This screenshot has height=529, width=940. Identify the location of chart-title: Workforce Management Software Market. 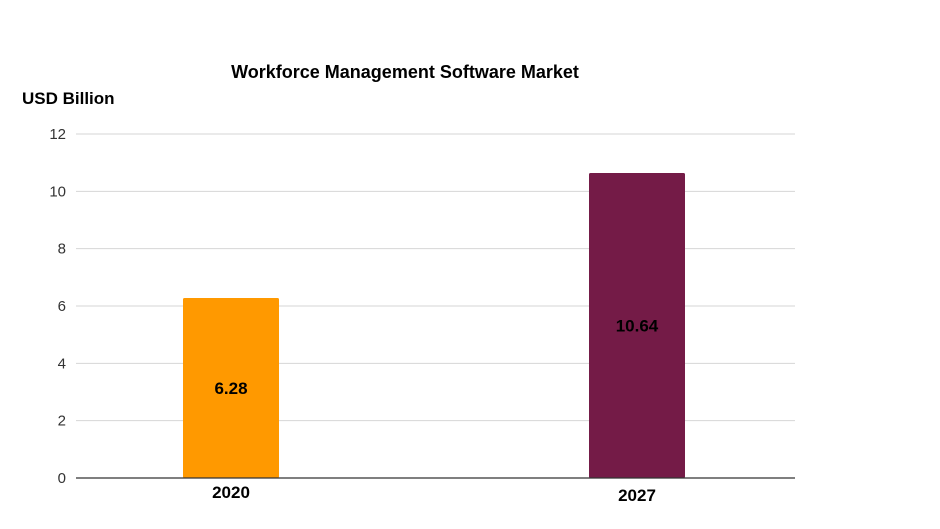
(405, 72).